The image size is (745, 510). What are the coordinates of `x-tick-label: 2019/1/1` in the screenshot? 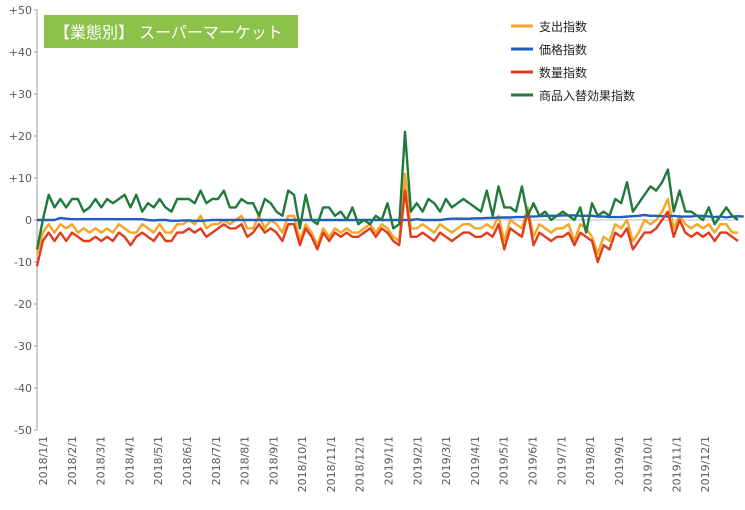 It's located at (389, 460).